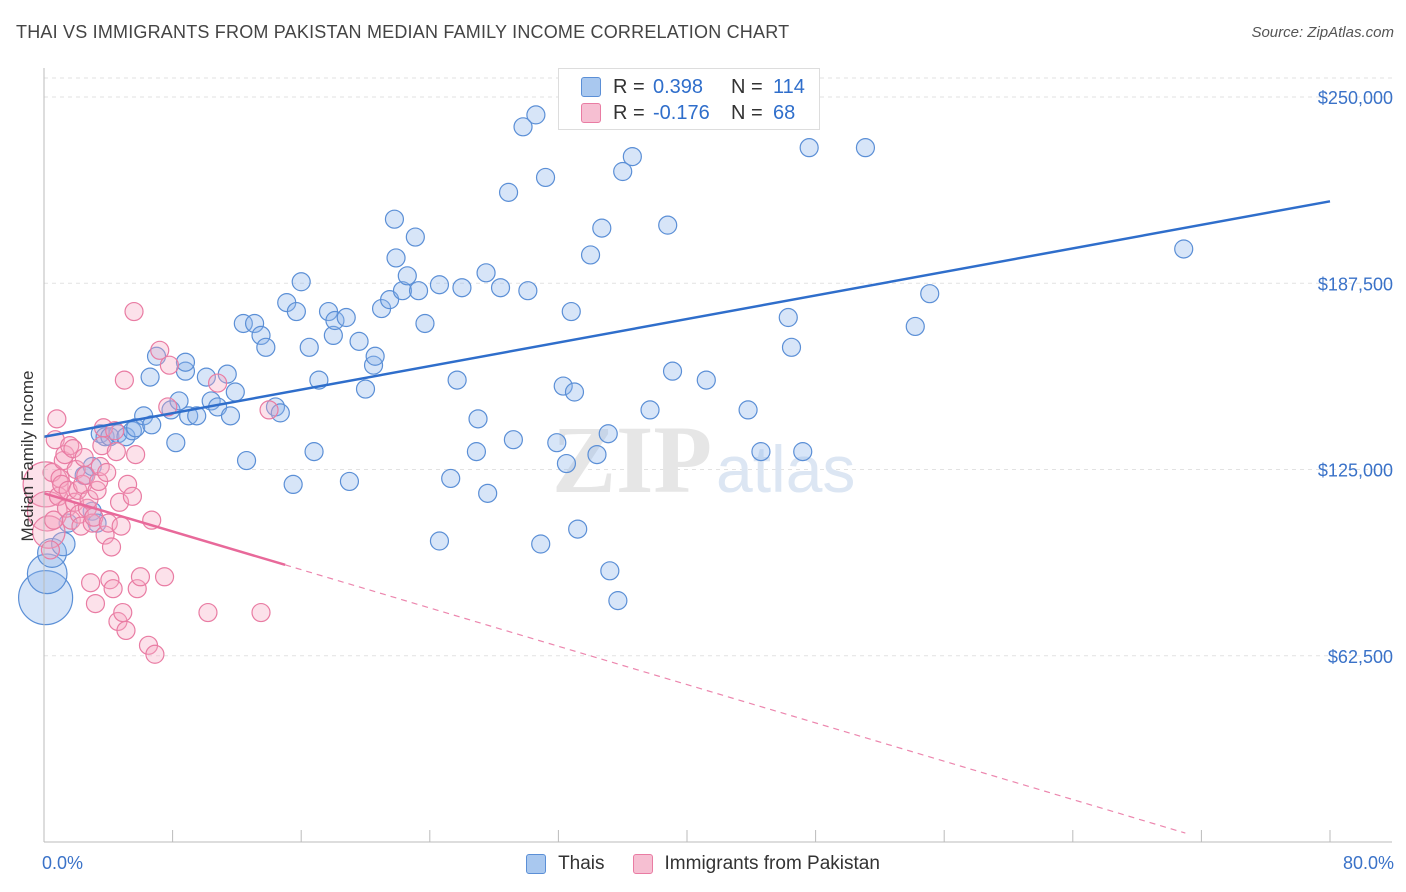 Image resolution: width=1406 pixels, height=892 pixels. I want to click on y-tick-labels: $62,500 $125,000 $187,500 $250,000, so click(1355, 377).